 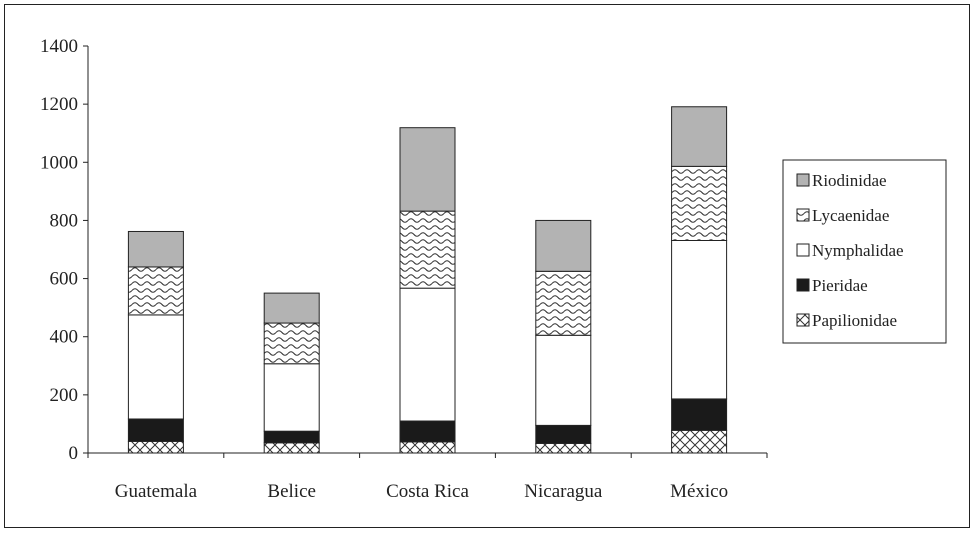 I want to click on y-tick-label: 400, so click(x=64, y=337).